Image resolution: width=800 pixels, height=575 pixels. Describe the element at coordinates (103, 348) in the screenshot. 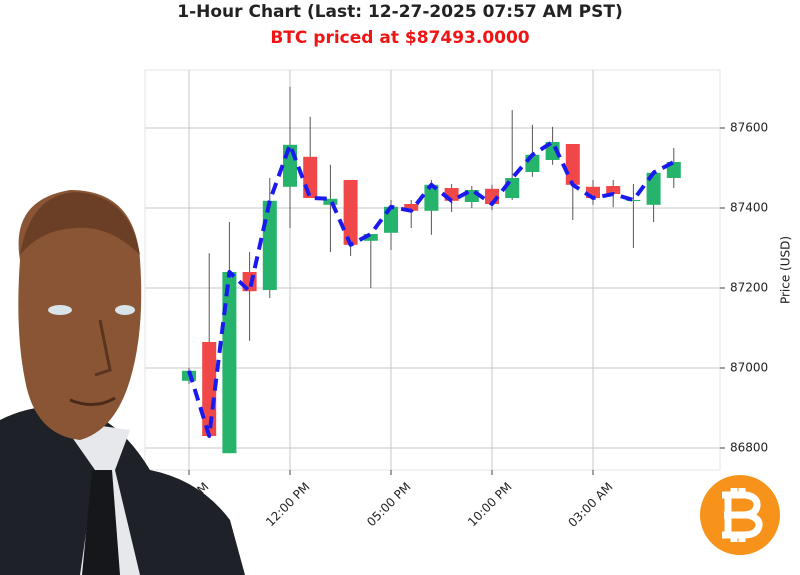

I see `nose` at that location.